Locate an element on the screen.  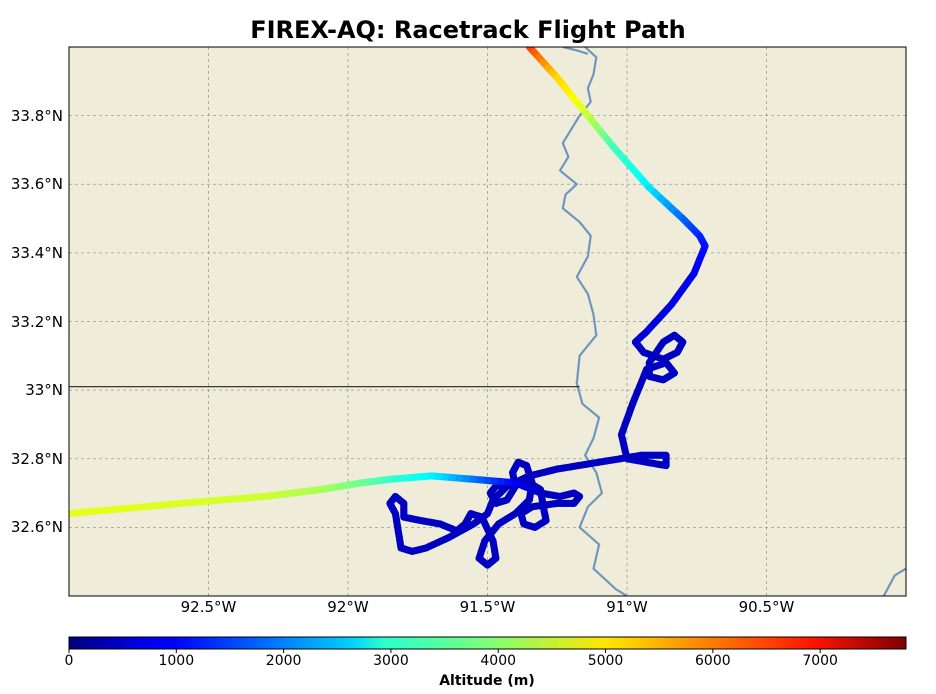
lon-tick-label: 90.5°W is located at coordinates (766, 607).